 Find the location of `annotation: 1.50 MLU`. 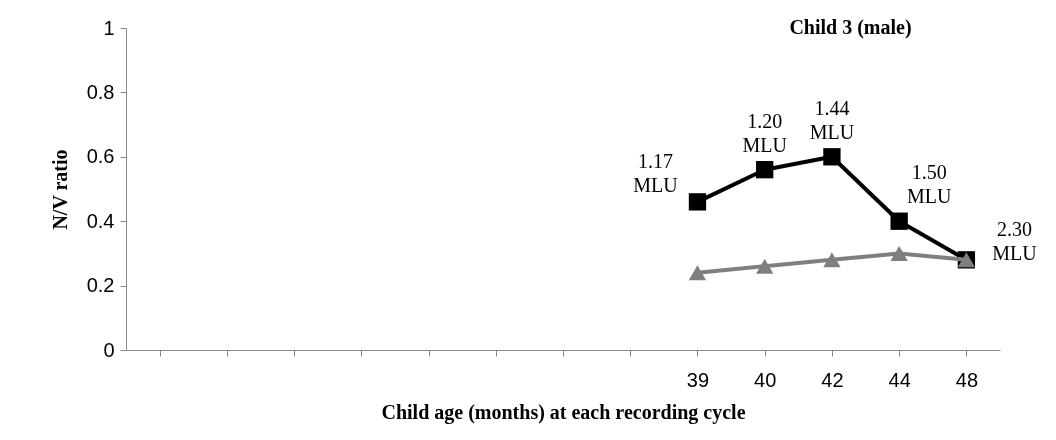

annotation: 1.50 MLU is located at coordinates (929, 184).